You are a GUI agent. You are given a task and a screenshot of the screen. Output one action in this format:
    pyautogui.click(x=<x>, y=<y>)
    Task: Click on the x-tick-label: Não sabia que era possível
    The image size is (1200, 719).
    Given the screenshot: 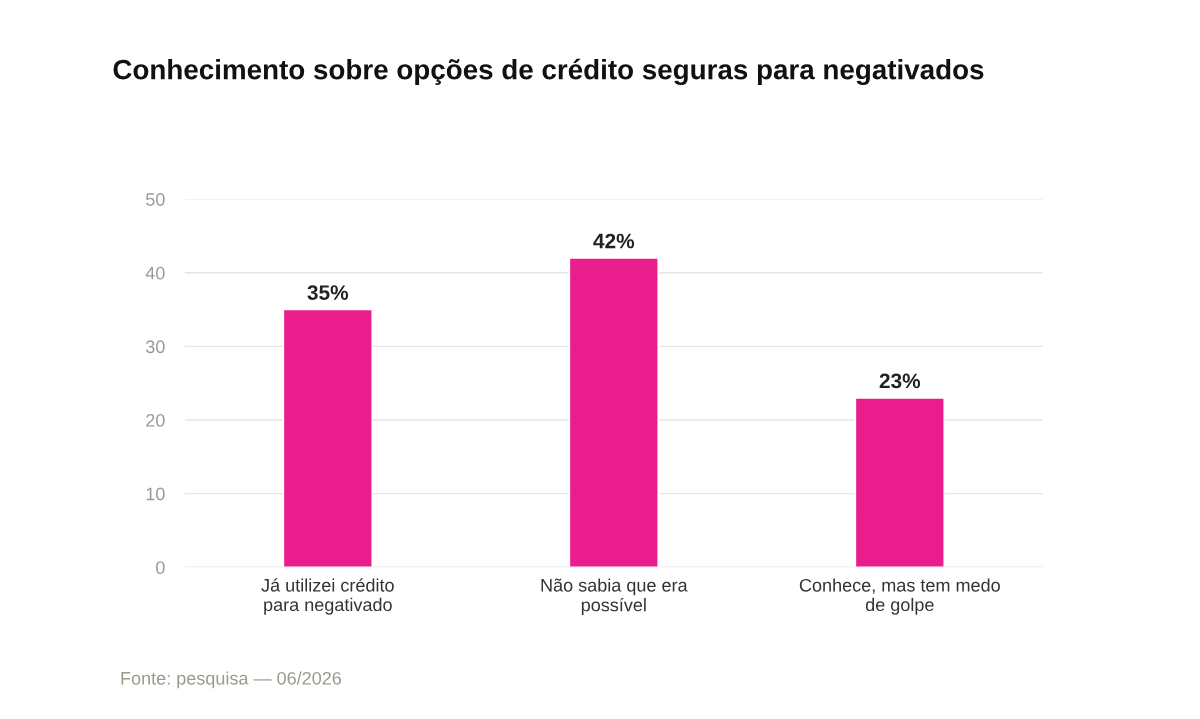 What is the action you would take?
    pyautogui.click(x=614, y=596)
    